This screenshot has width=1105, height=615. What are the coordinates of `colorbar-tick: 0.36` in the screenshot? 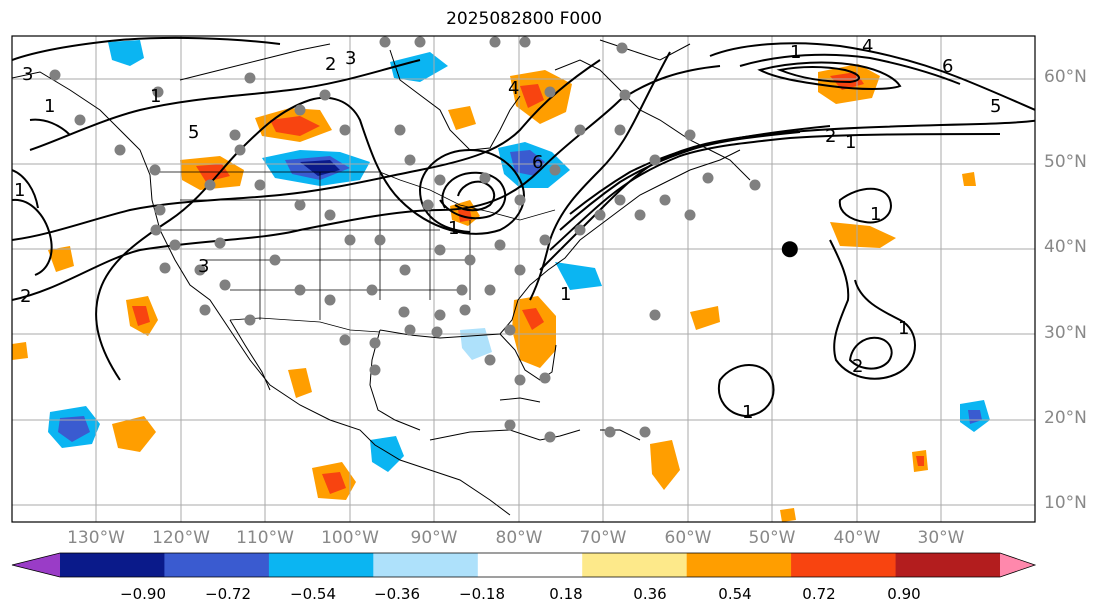 It's located at (650, 594).